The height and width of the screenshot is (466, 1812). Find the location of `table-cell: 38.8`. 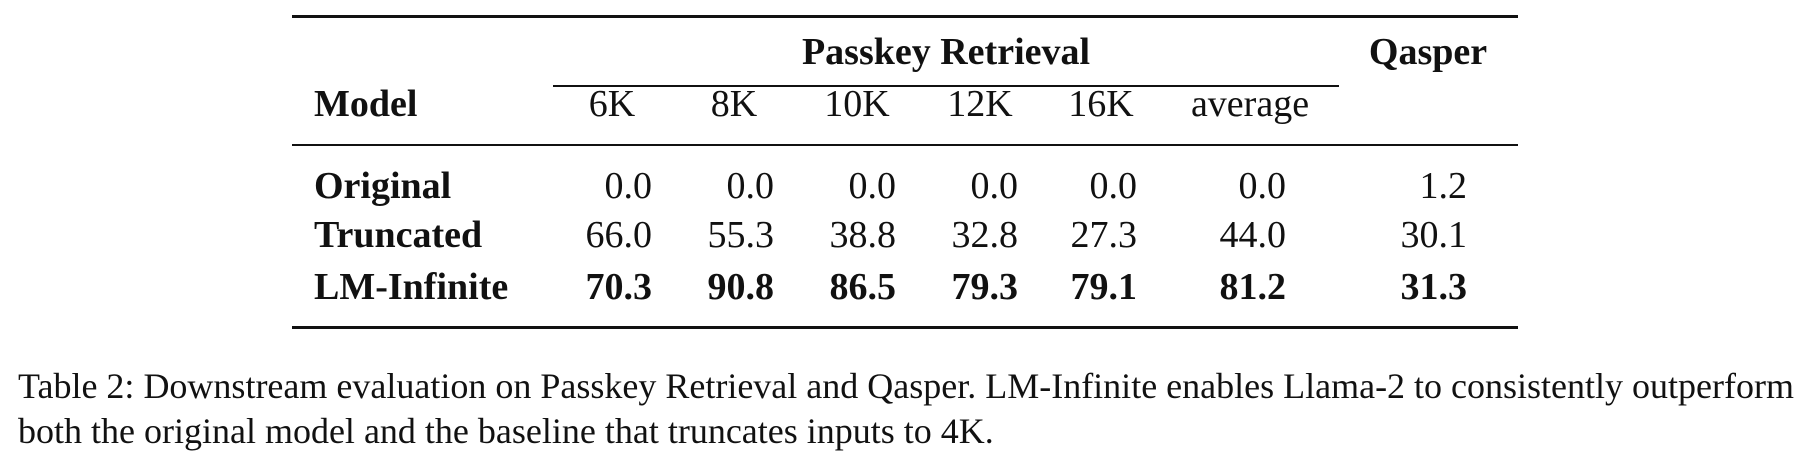

table-cell: 38.8 is located at coordinates (863, 235).